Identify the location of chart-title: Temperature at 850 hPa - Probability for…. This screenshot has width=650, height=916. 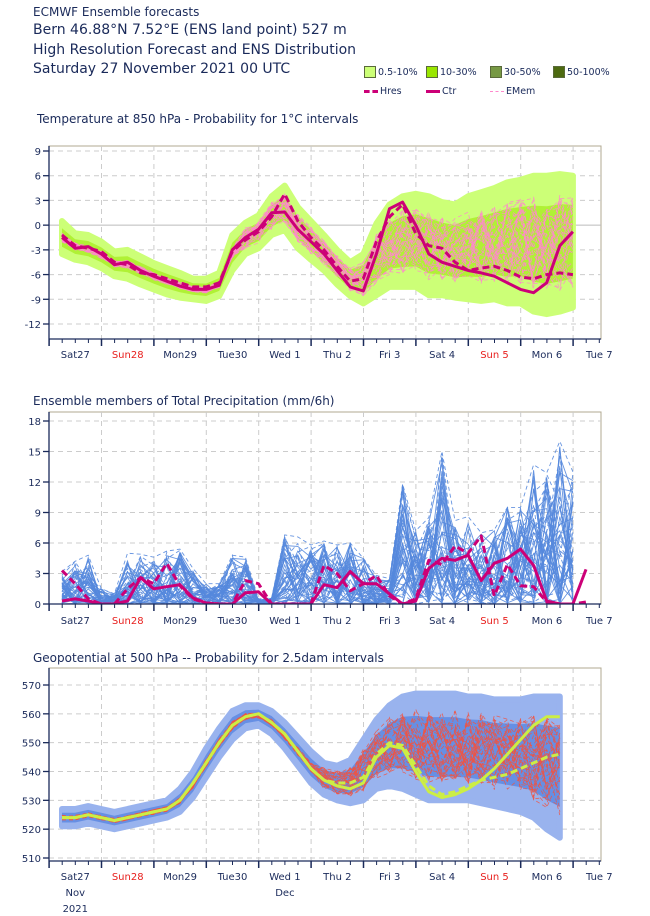
(197, 119).